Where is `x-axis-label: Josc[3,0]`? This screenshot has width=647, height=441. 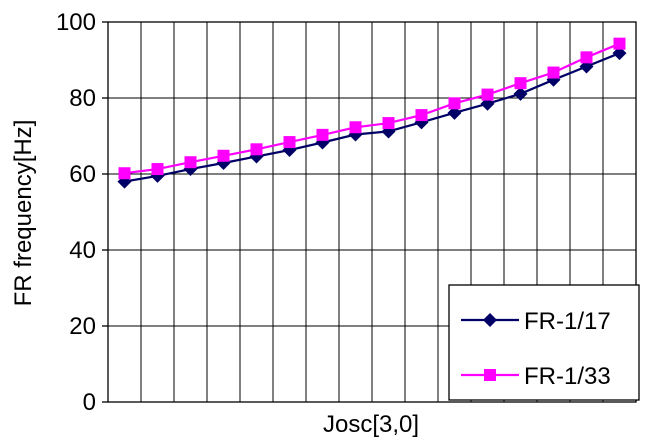 x-axis-label: Josc[3,0] is located at coordinates (371, 424).